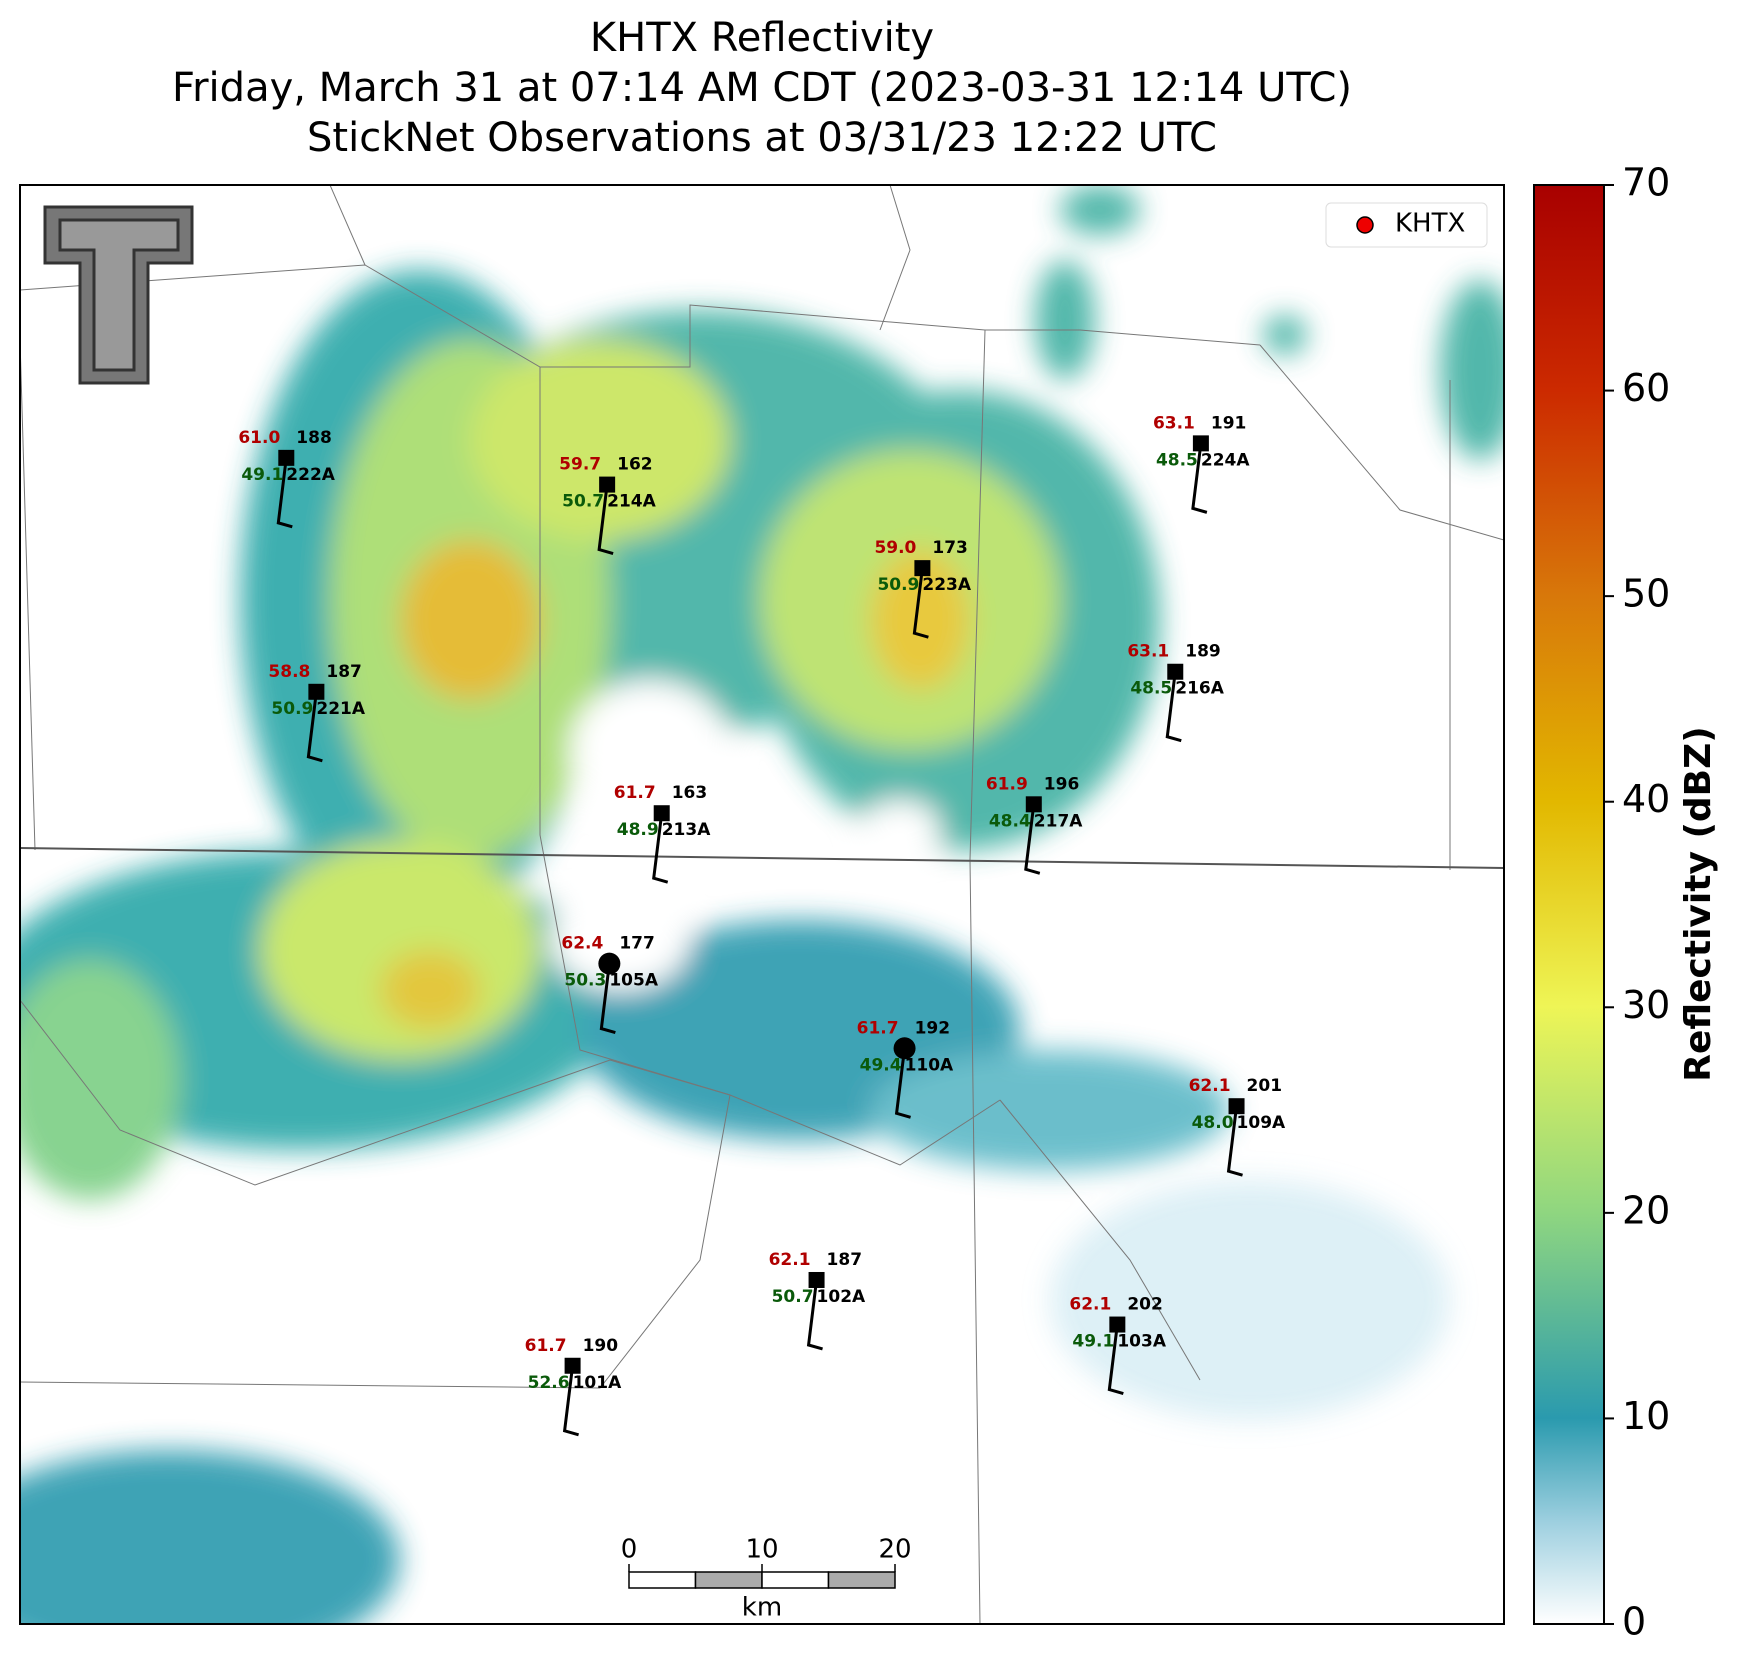  I want to click on legend: KHTX, so click(1406, 225).